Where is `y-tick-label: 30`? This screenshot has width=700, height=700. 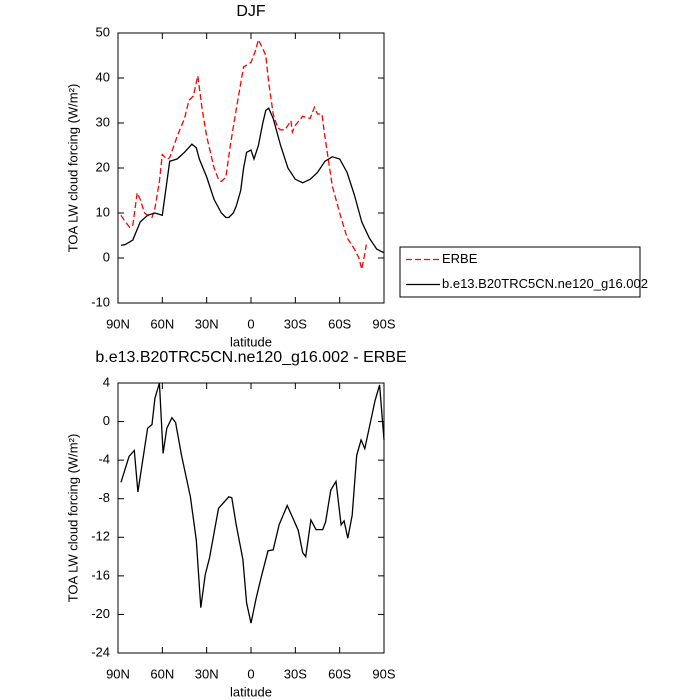
y-tick-label: 30 is located at coordinates (103, 121).